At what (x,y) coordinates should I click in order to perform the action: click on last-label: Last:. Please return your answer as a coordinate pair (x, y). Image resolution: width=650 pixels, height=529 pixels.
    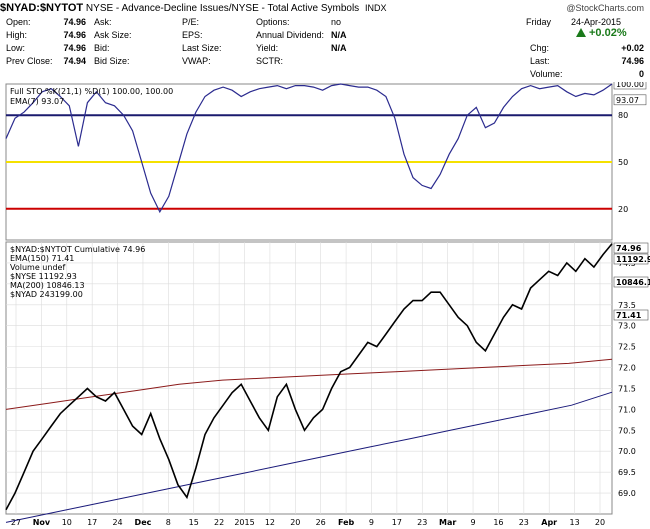
    Looking at the image, I should click on (540, 61).